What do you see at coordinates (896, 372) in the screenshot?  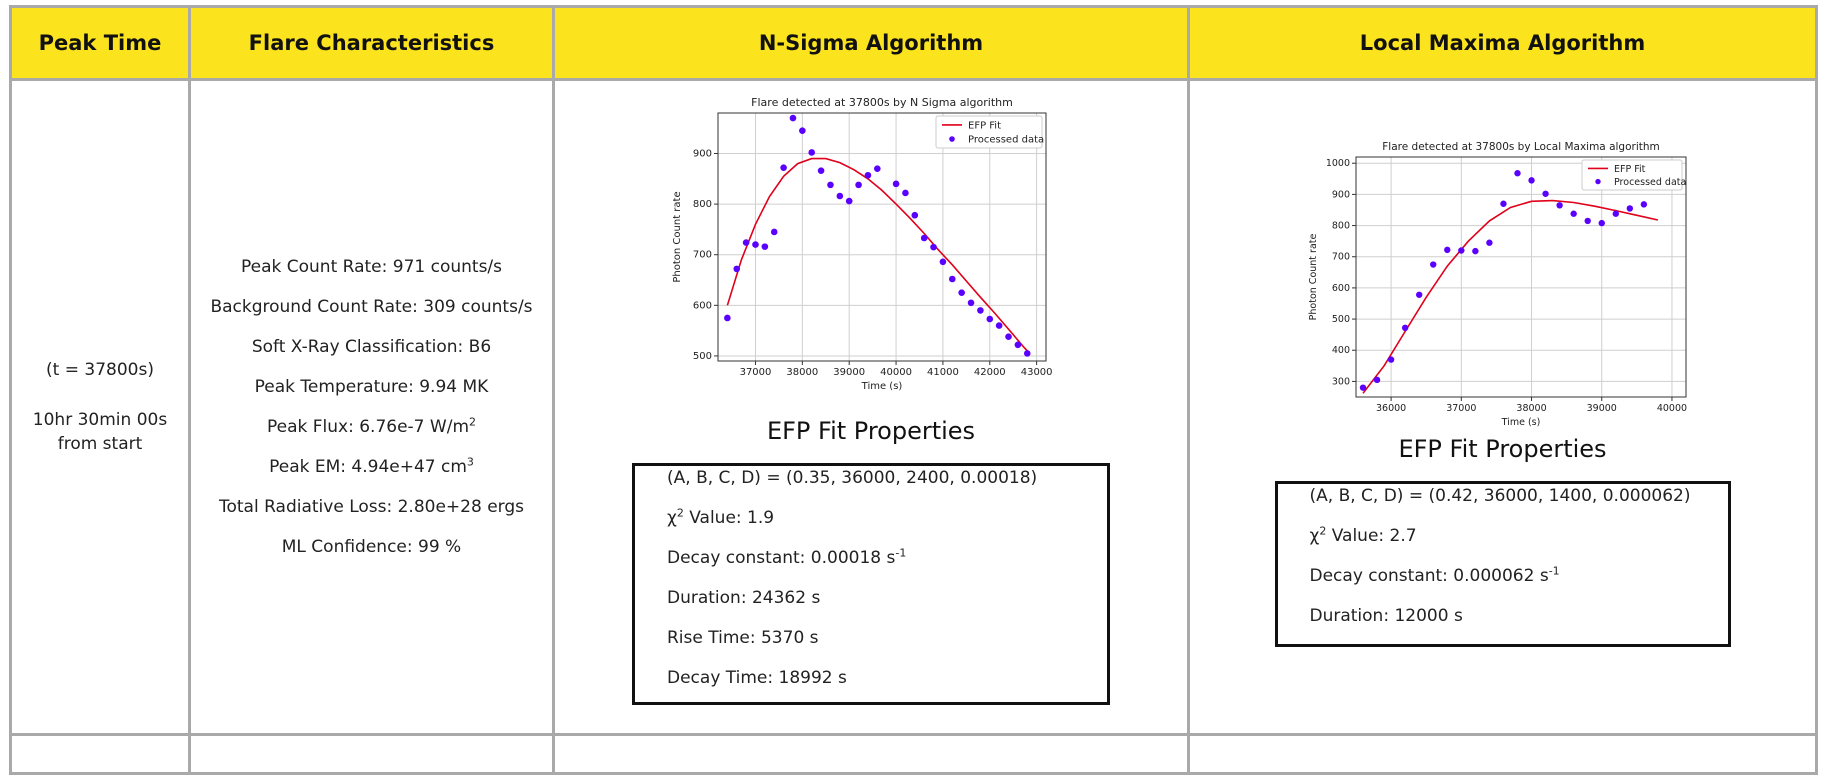 I see `chart0-x-tick-label-3: 40000` at bounding box center [896, 372].